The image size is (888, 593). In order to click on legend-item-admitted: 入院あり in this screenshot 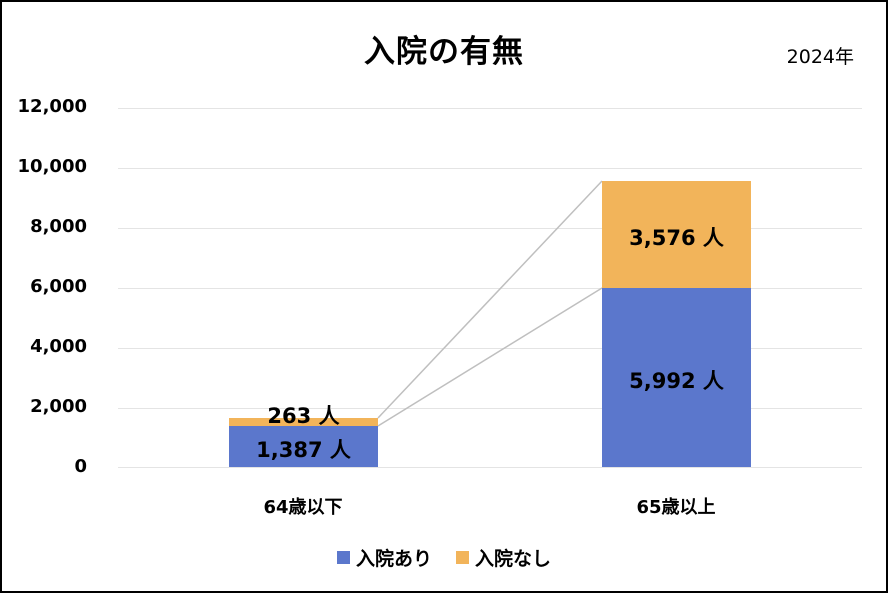, I will do `click(384, 557)`.